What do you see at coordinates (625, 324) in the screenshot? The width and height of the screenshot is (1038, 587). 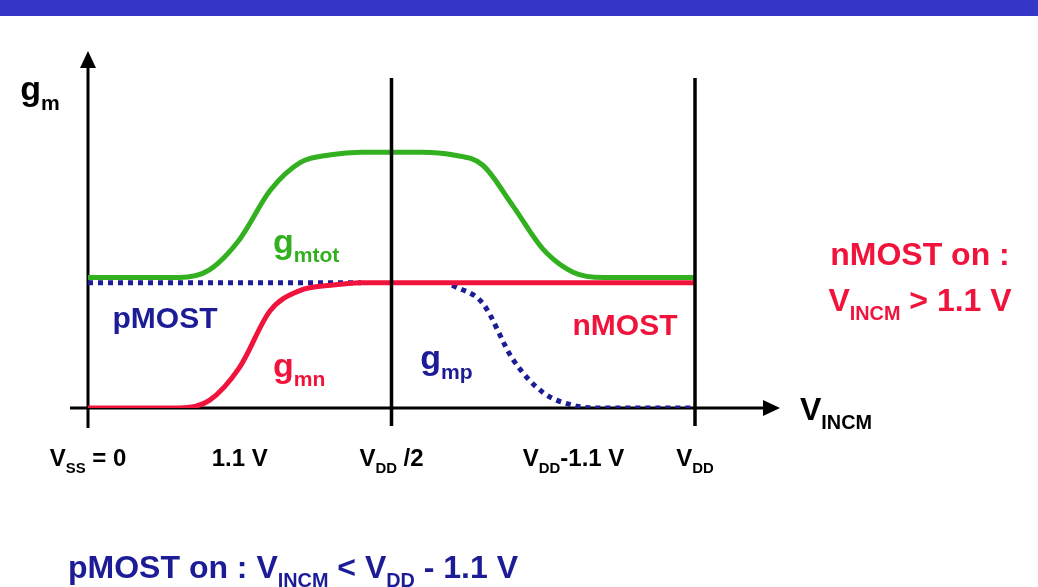 I see `annotation: nMOST` at bounding box center [625, 324].